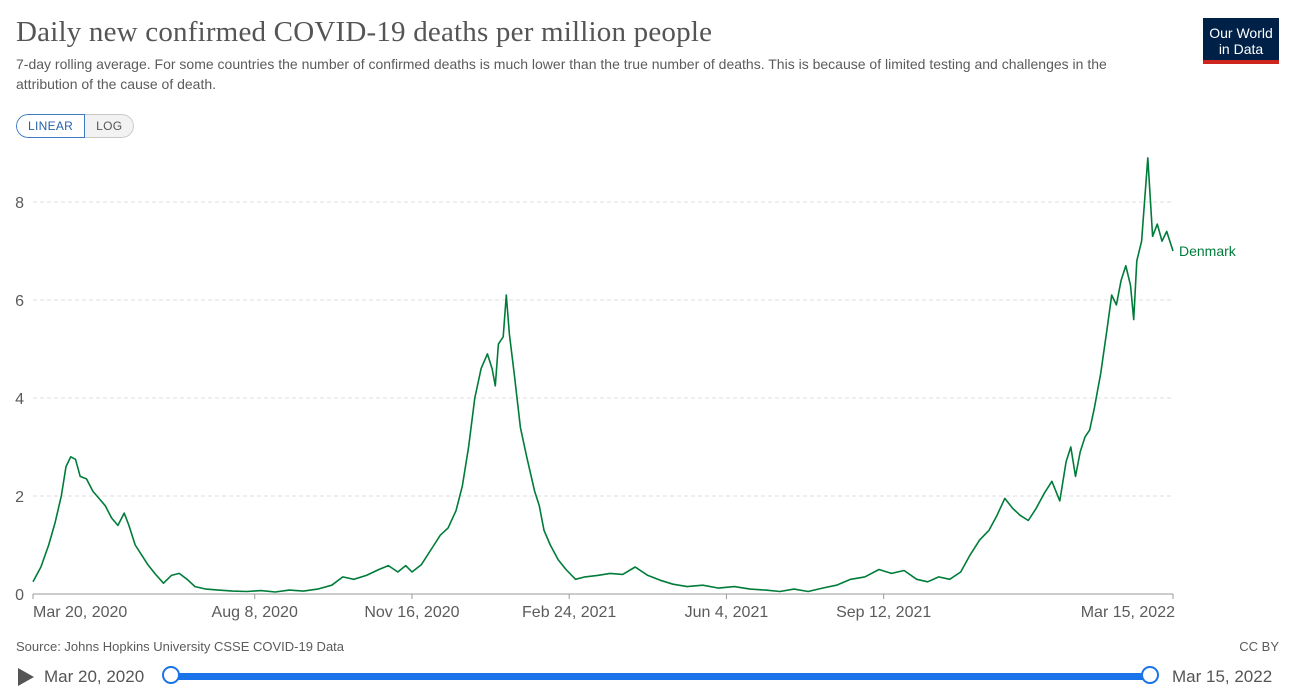 This screenshot has width=1302, height=696. Describe the element at coordinates (19, 203) in the screenshot. I see `y-tick-label: 8` at that location.